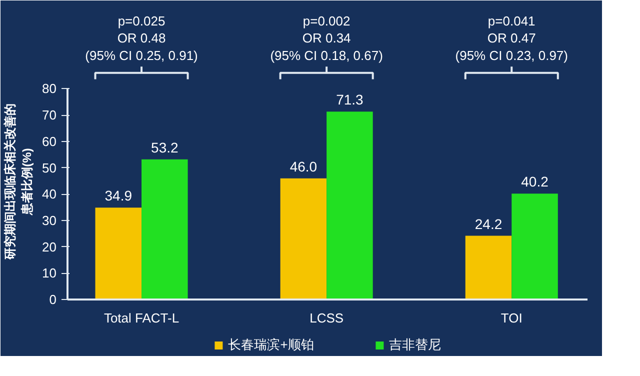 The image size is (640, 376). I want to click on text: 46.0, so click(304, 166).